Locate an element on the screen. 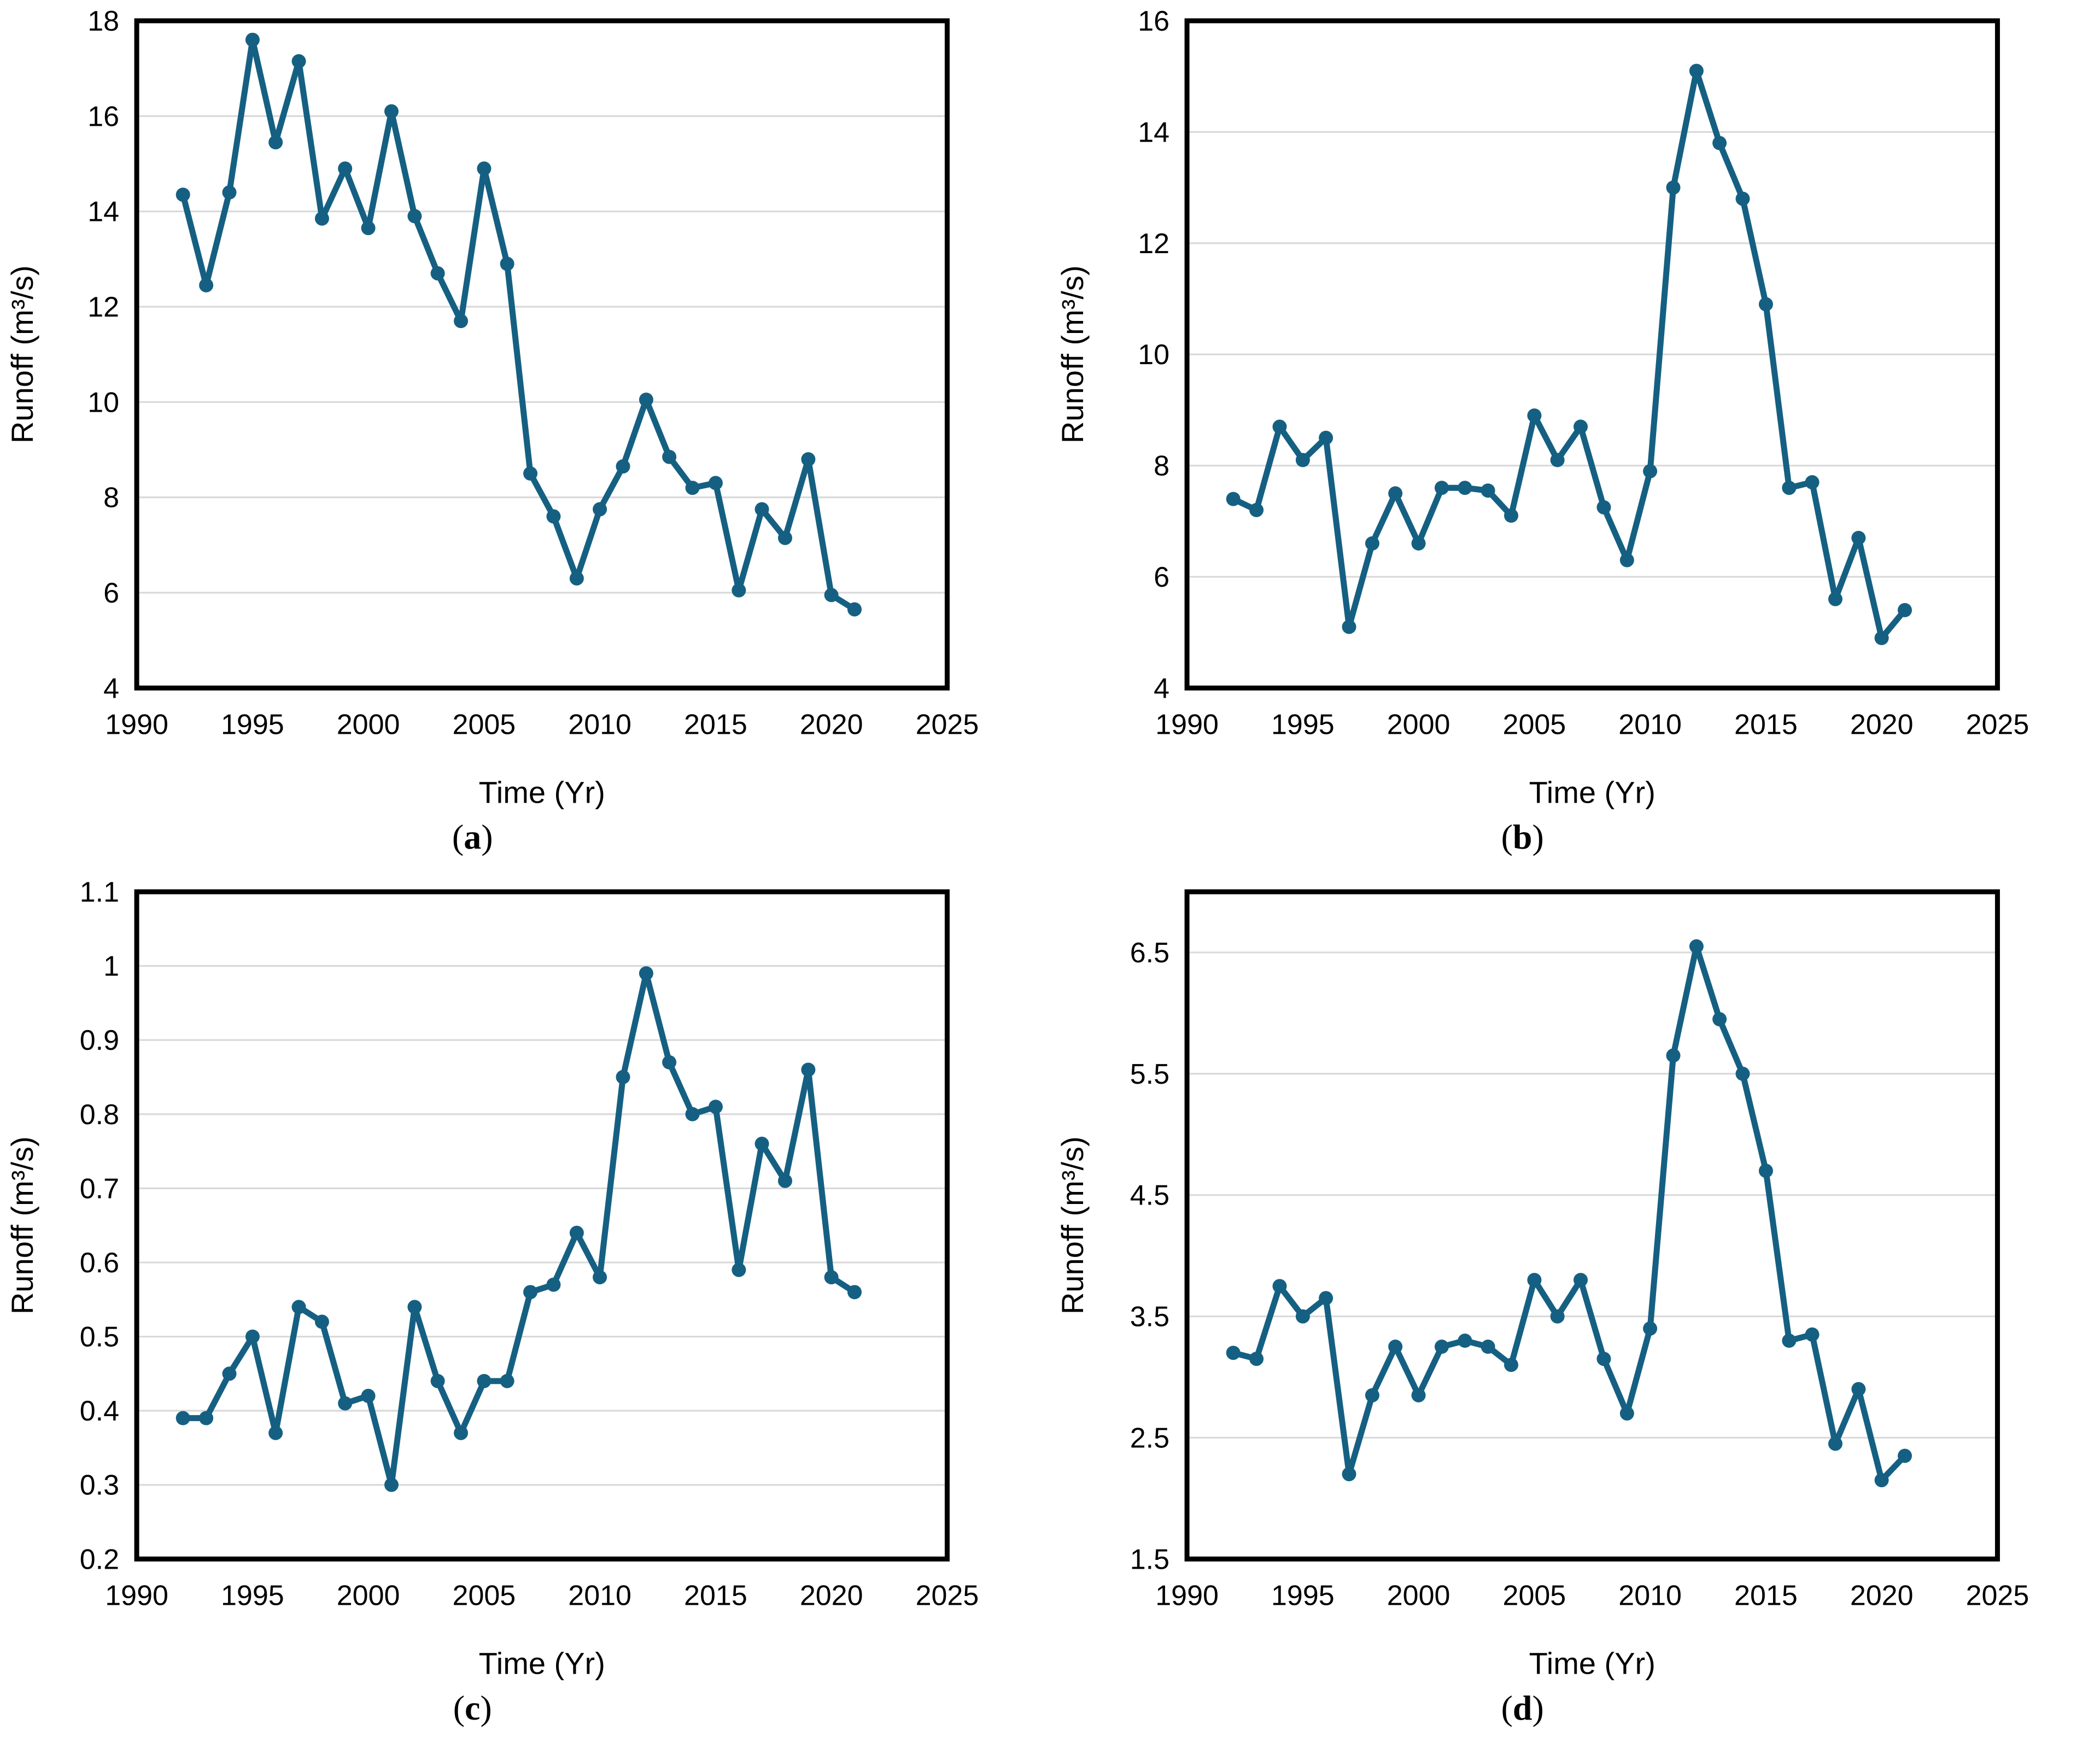 This screenshot has width=2100, height=1742. y-tick-label: 4 is located at coordinates (1161, 689).